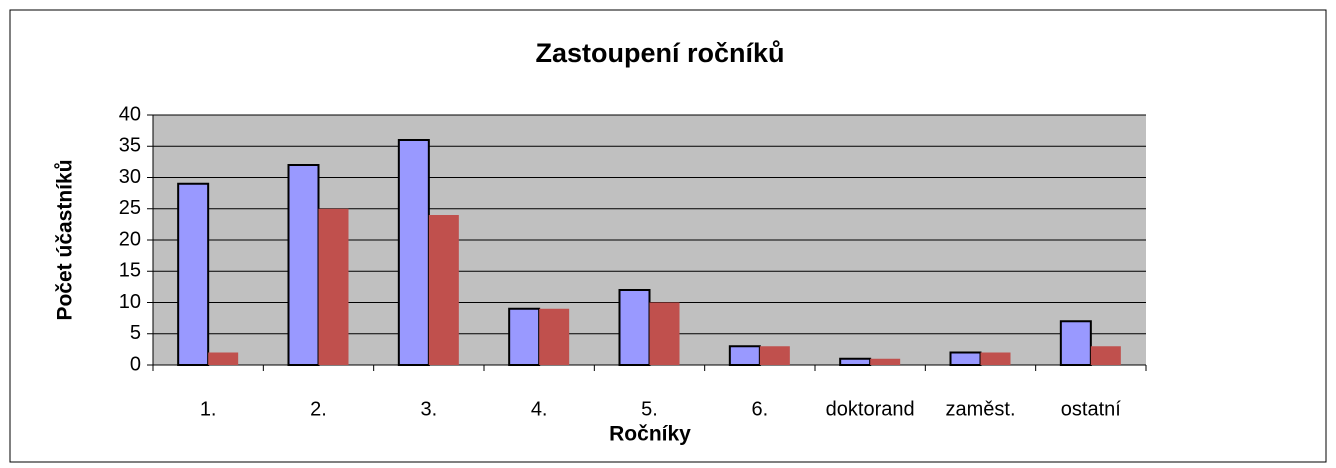  Describe the element at coordinates (428, 409) in the screenshot. I see `x-tick-label: 3.` at that location.